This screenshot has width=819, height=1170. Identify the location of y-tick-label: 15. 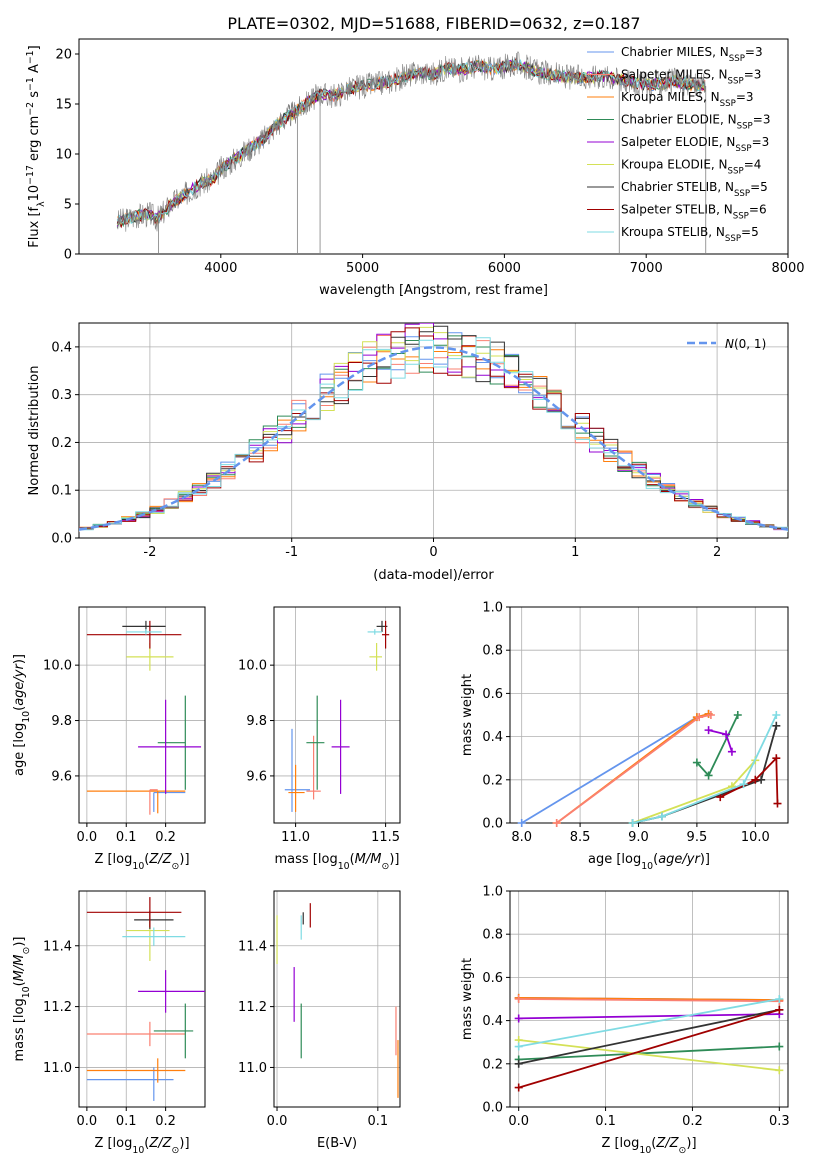
(63, 105).